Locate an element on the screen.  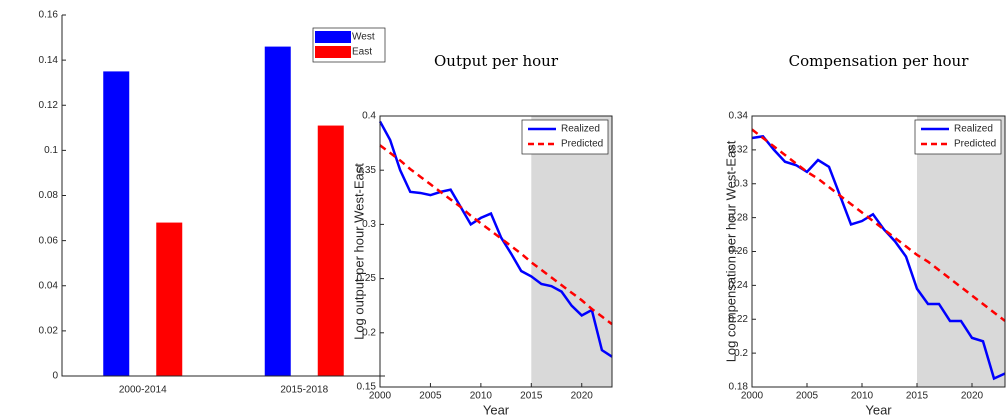
y-tick-label: 0.08 is located at coordinates (49, 195).